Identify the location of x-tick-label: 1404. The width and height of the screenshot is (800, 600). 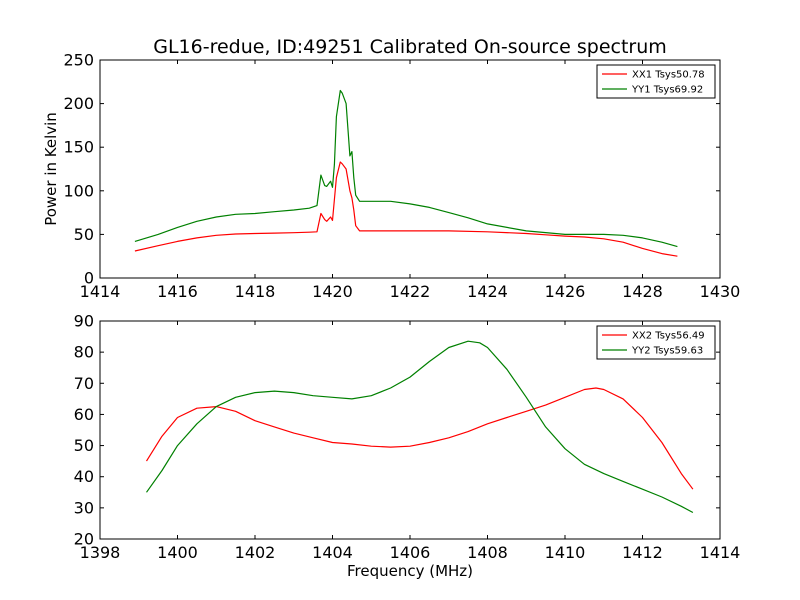
(332, 552).